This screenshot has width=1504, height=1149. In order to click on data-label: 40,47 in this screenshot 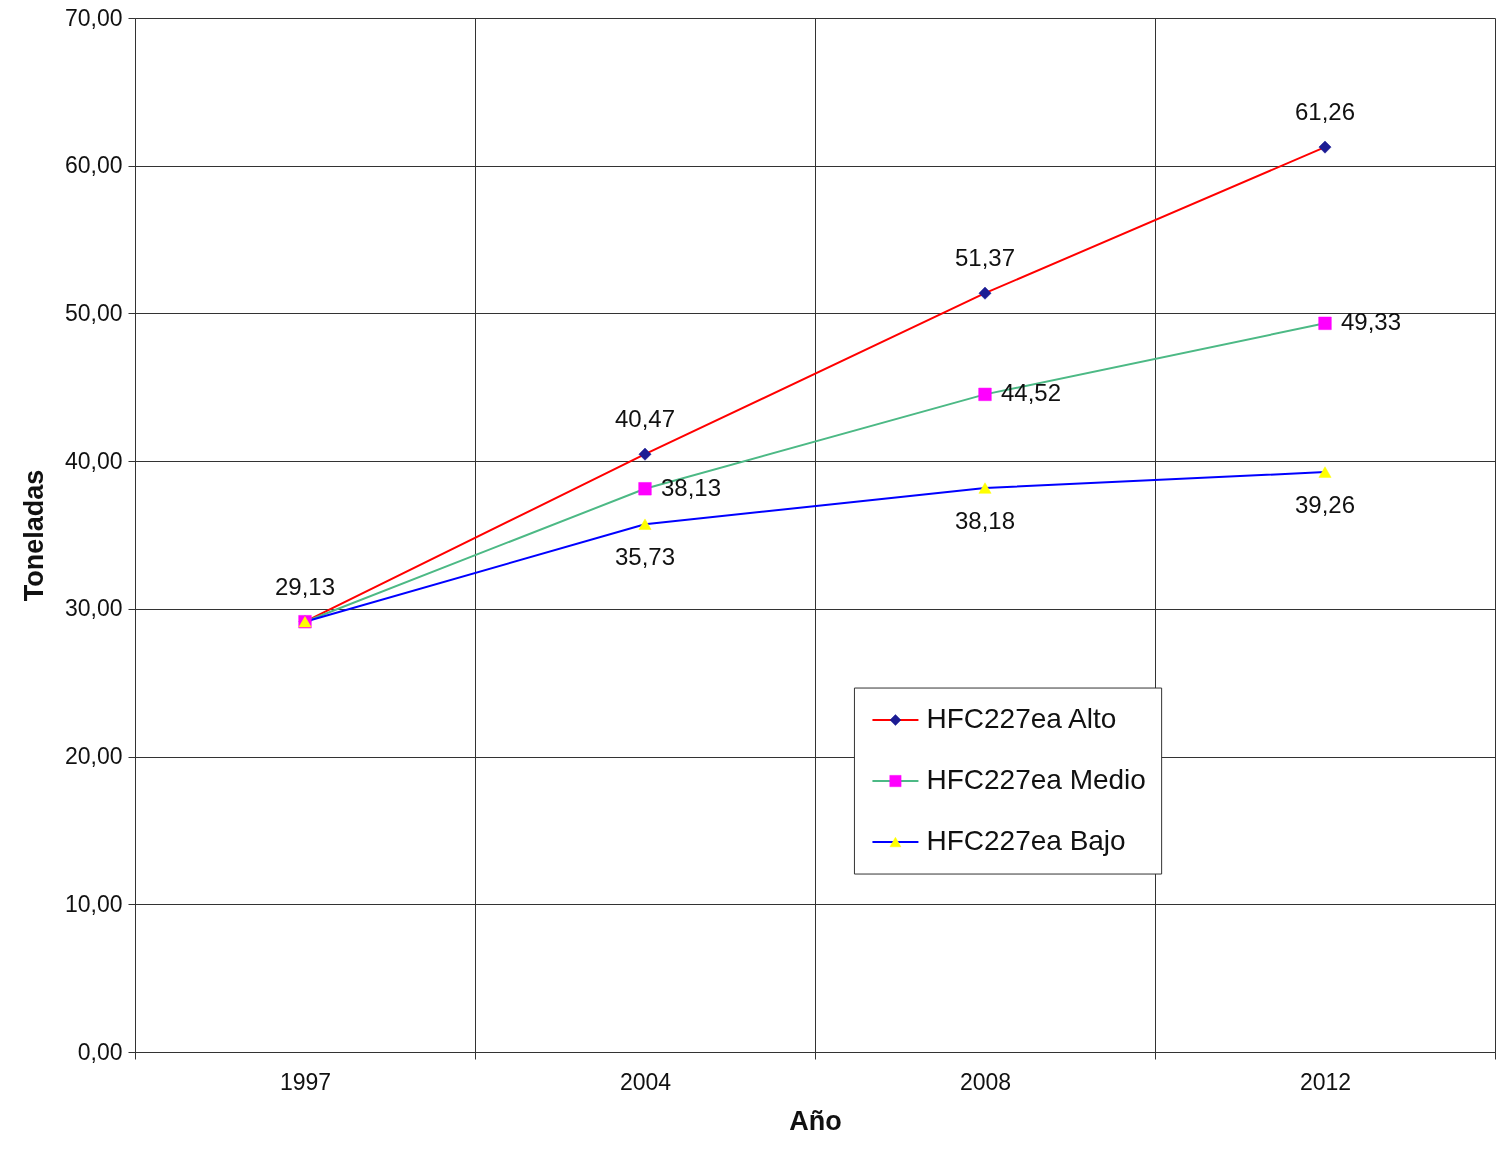, I will do `click(645, 419)`.